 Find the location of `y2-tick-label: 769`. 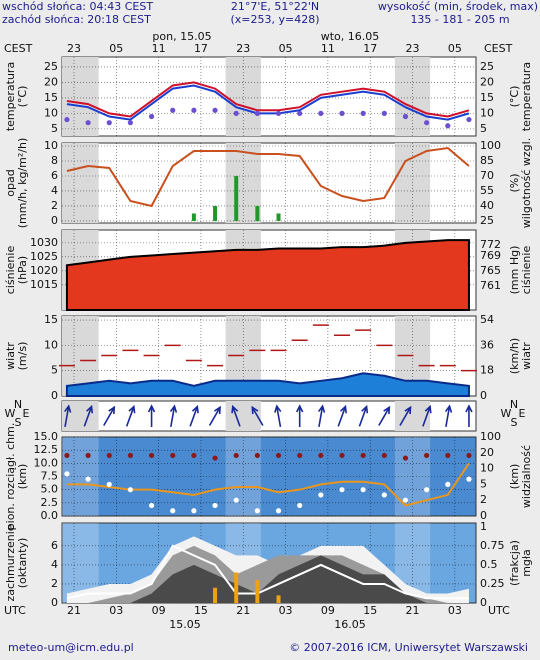

y2-tick-label: 769 is located at coordinates (490, 255).